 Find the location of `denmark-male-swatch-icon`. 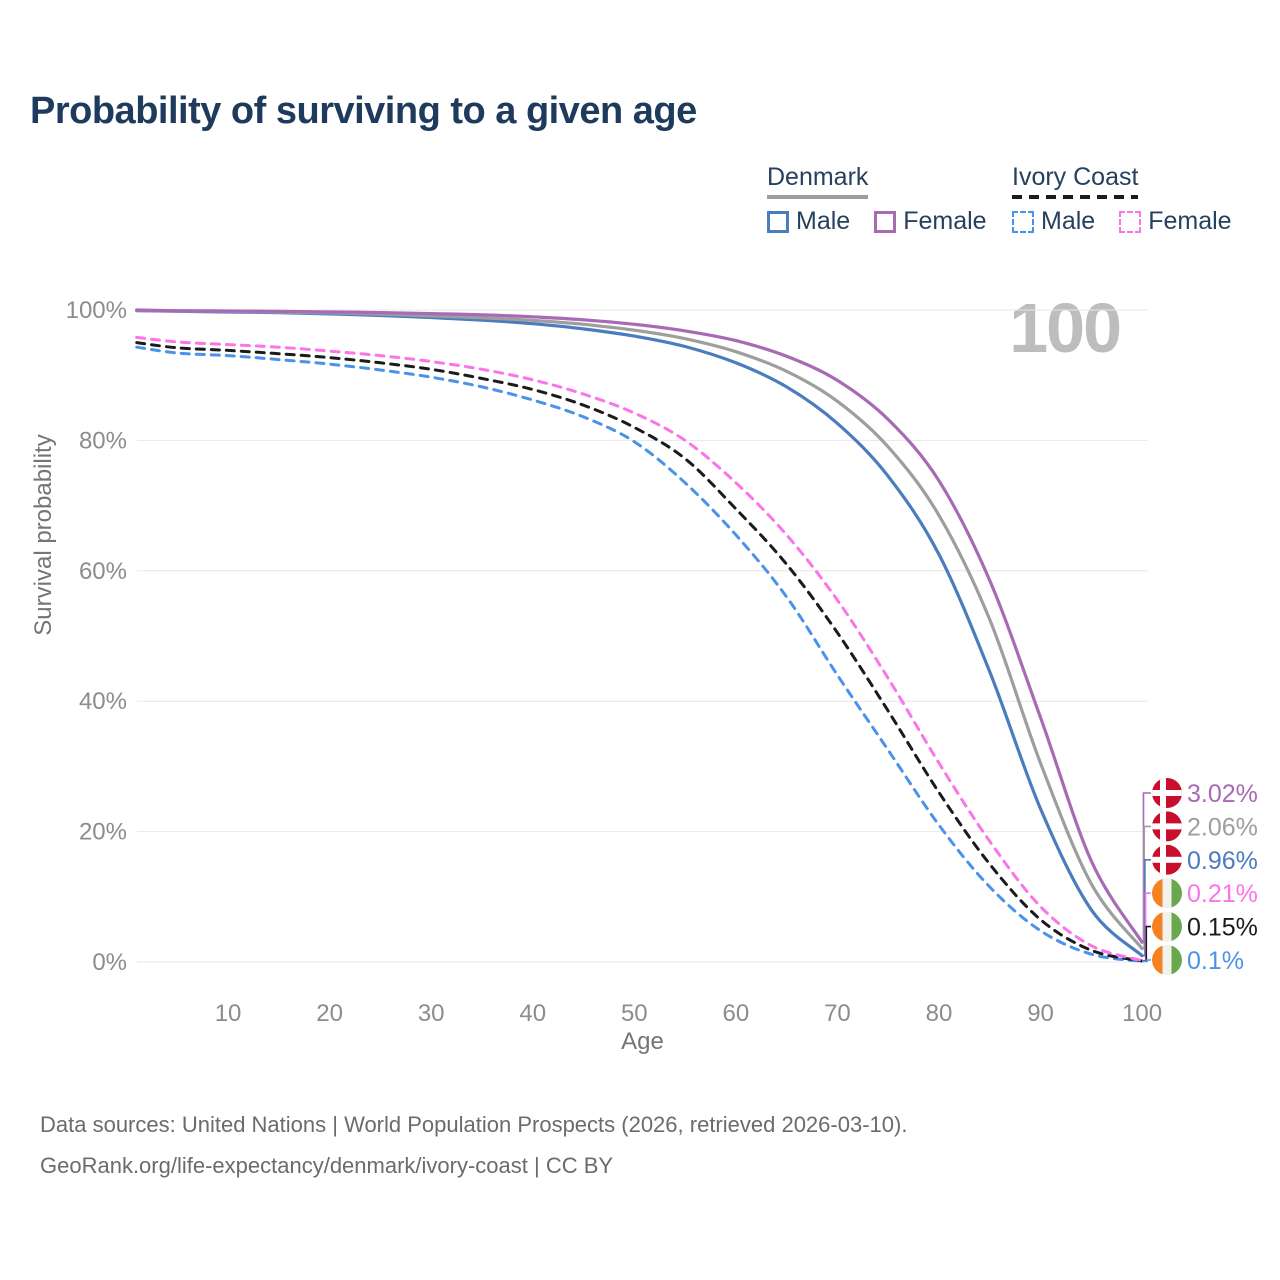

denmark-male-swatch-icon is located at coordinates (778, 221).